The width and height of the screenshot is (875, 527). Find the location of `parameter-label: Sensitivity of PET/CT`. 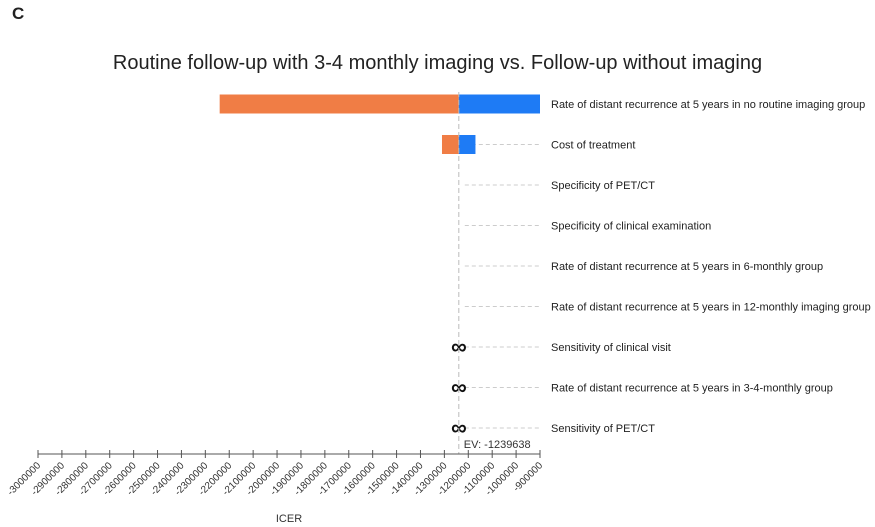

parameter-label: Sensitivity of PET/CT is located at coordinates (603, 429).